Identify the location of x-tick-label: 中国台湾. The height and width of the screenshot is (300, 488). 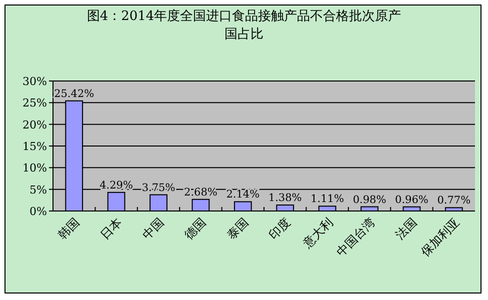
(356, 237).